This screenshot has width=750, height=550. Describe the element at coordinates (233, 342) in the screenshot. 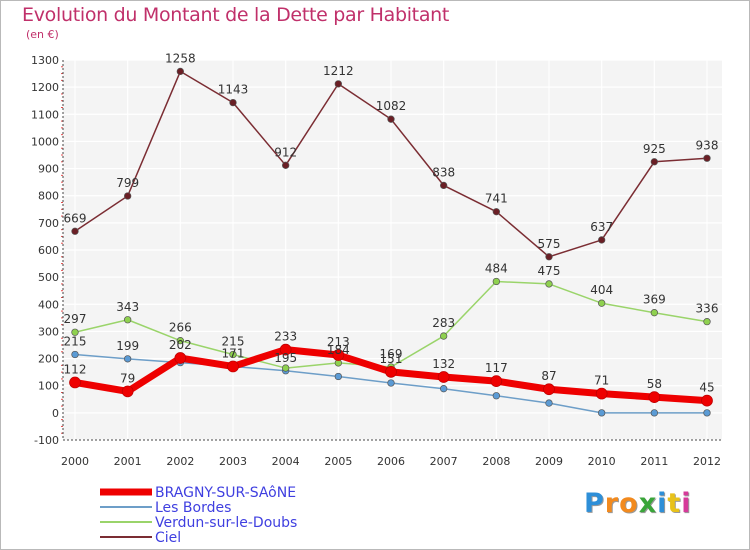

I see `data-label: 215` at that location.